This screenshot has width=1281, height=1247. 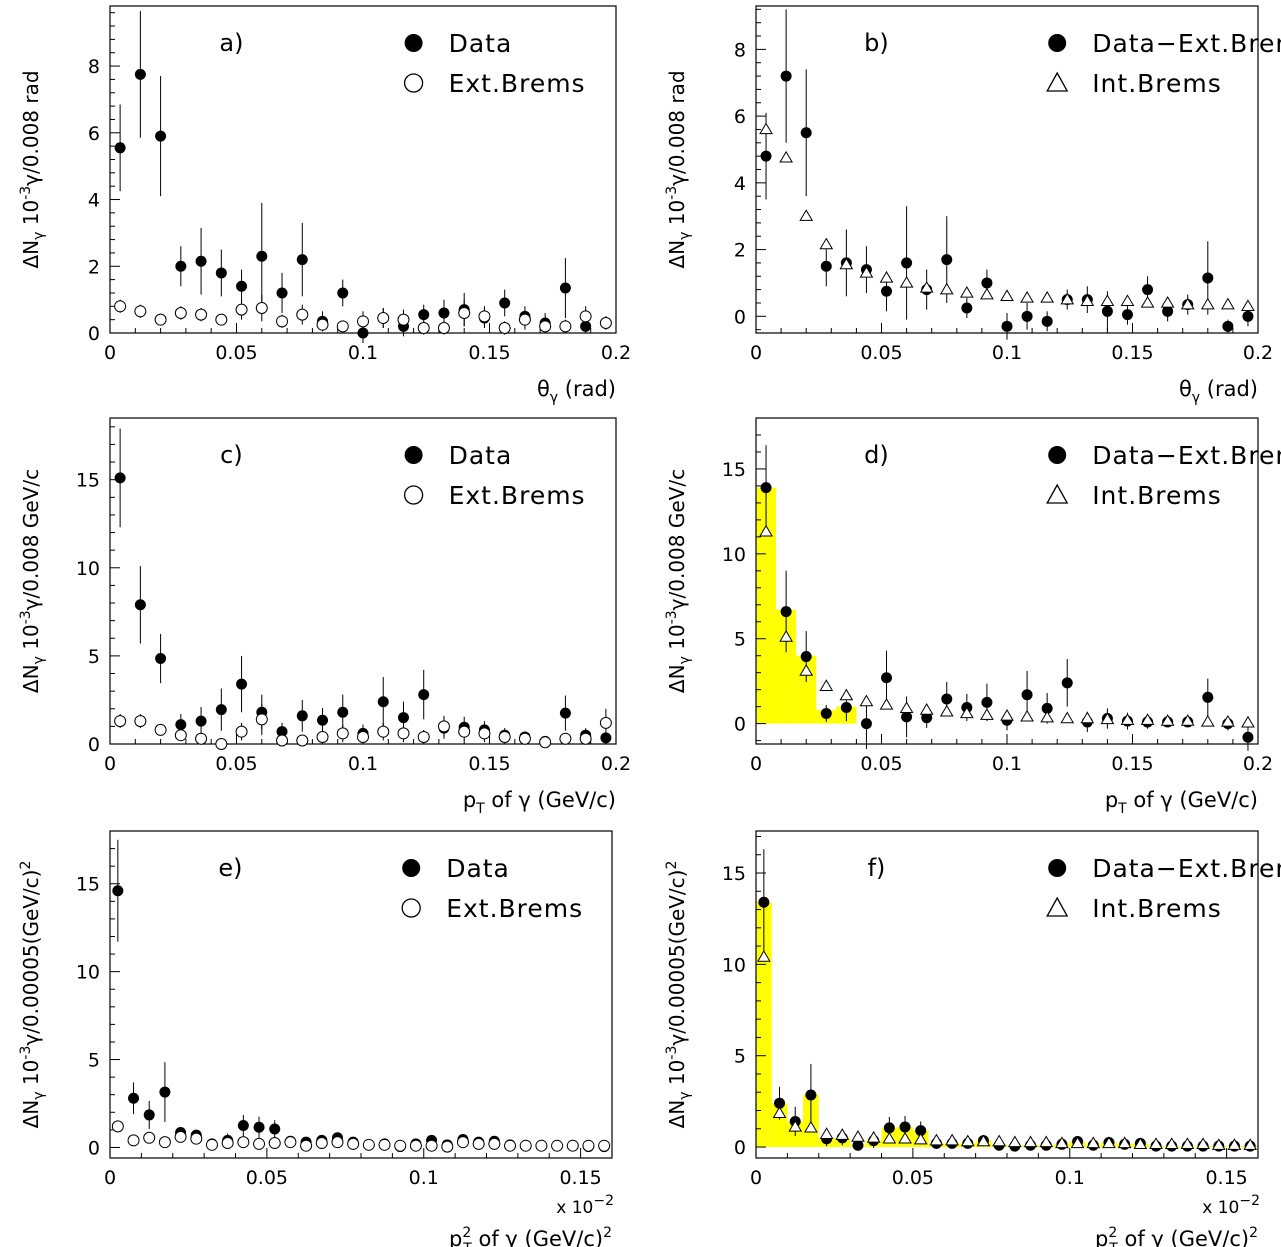 What do you see at coordinates (1004, 1168) in the screenshot?
I see `x-axis: 0 0.05 0.1 0.15` at bounding box center [1004, 1168].